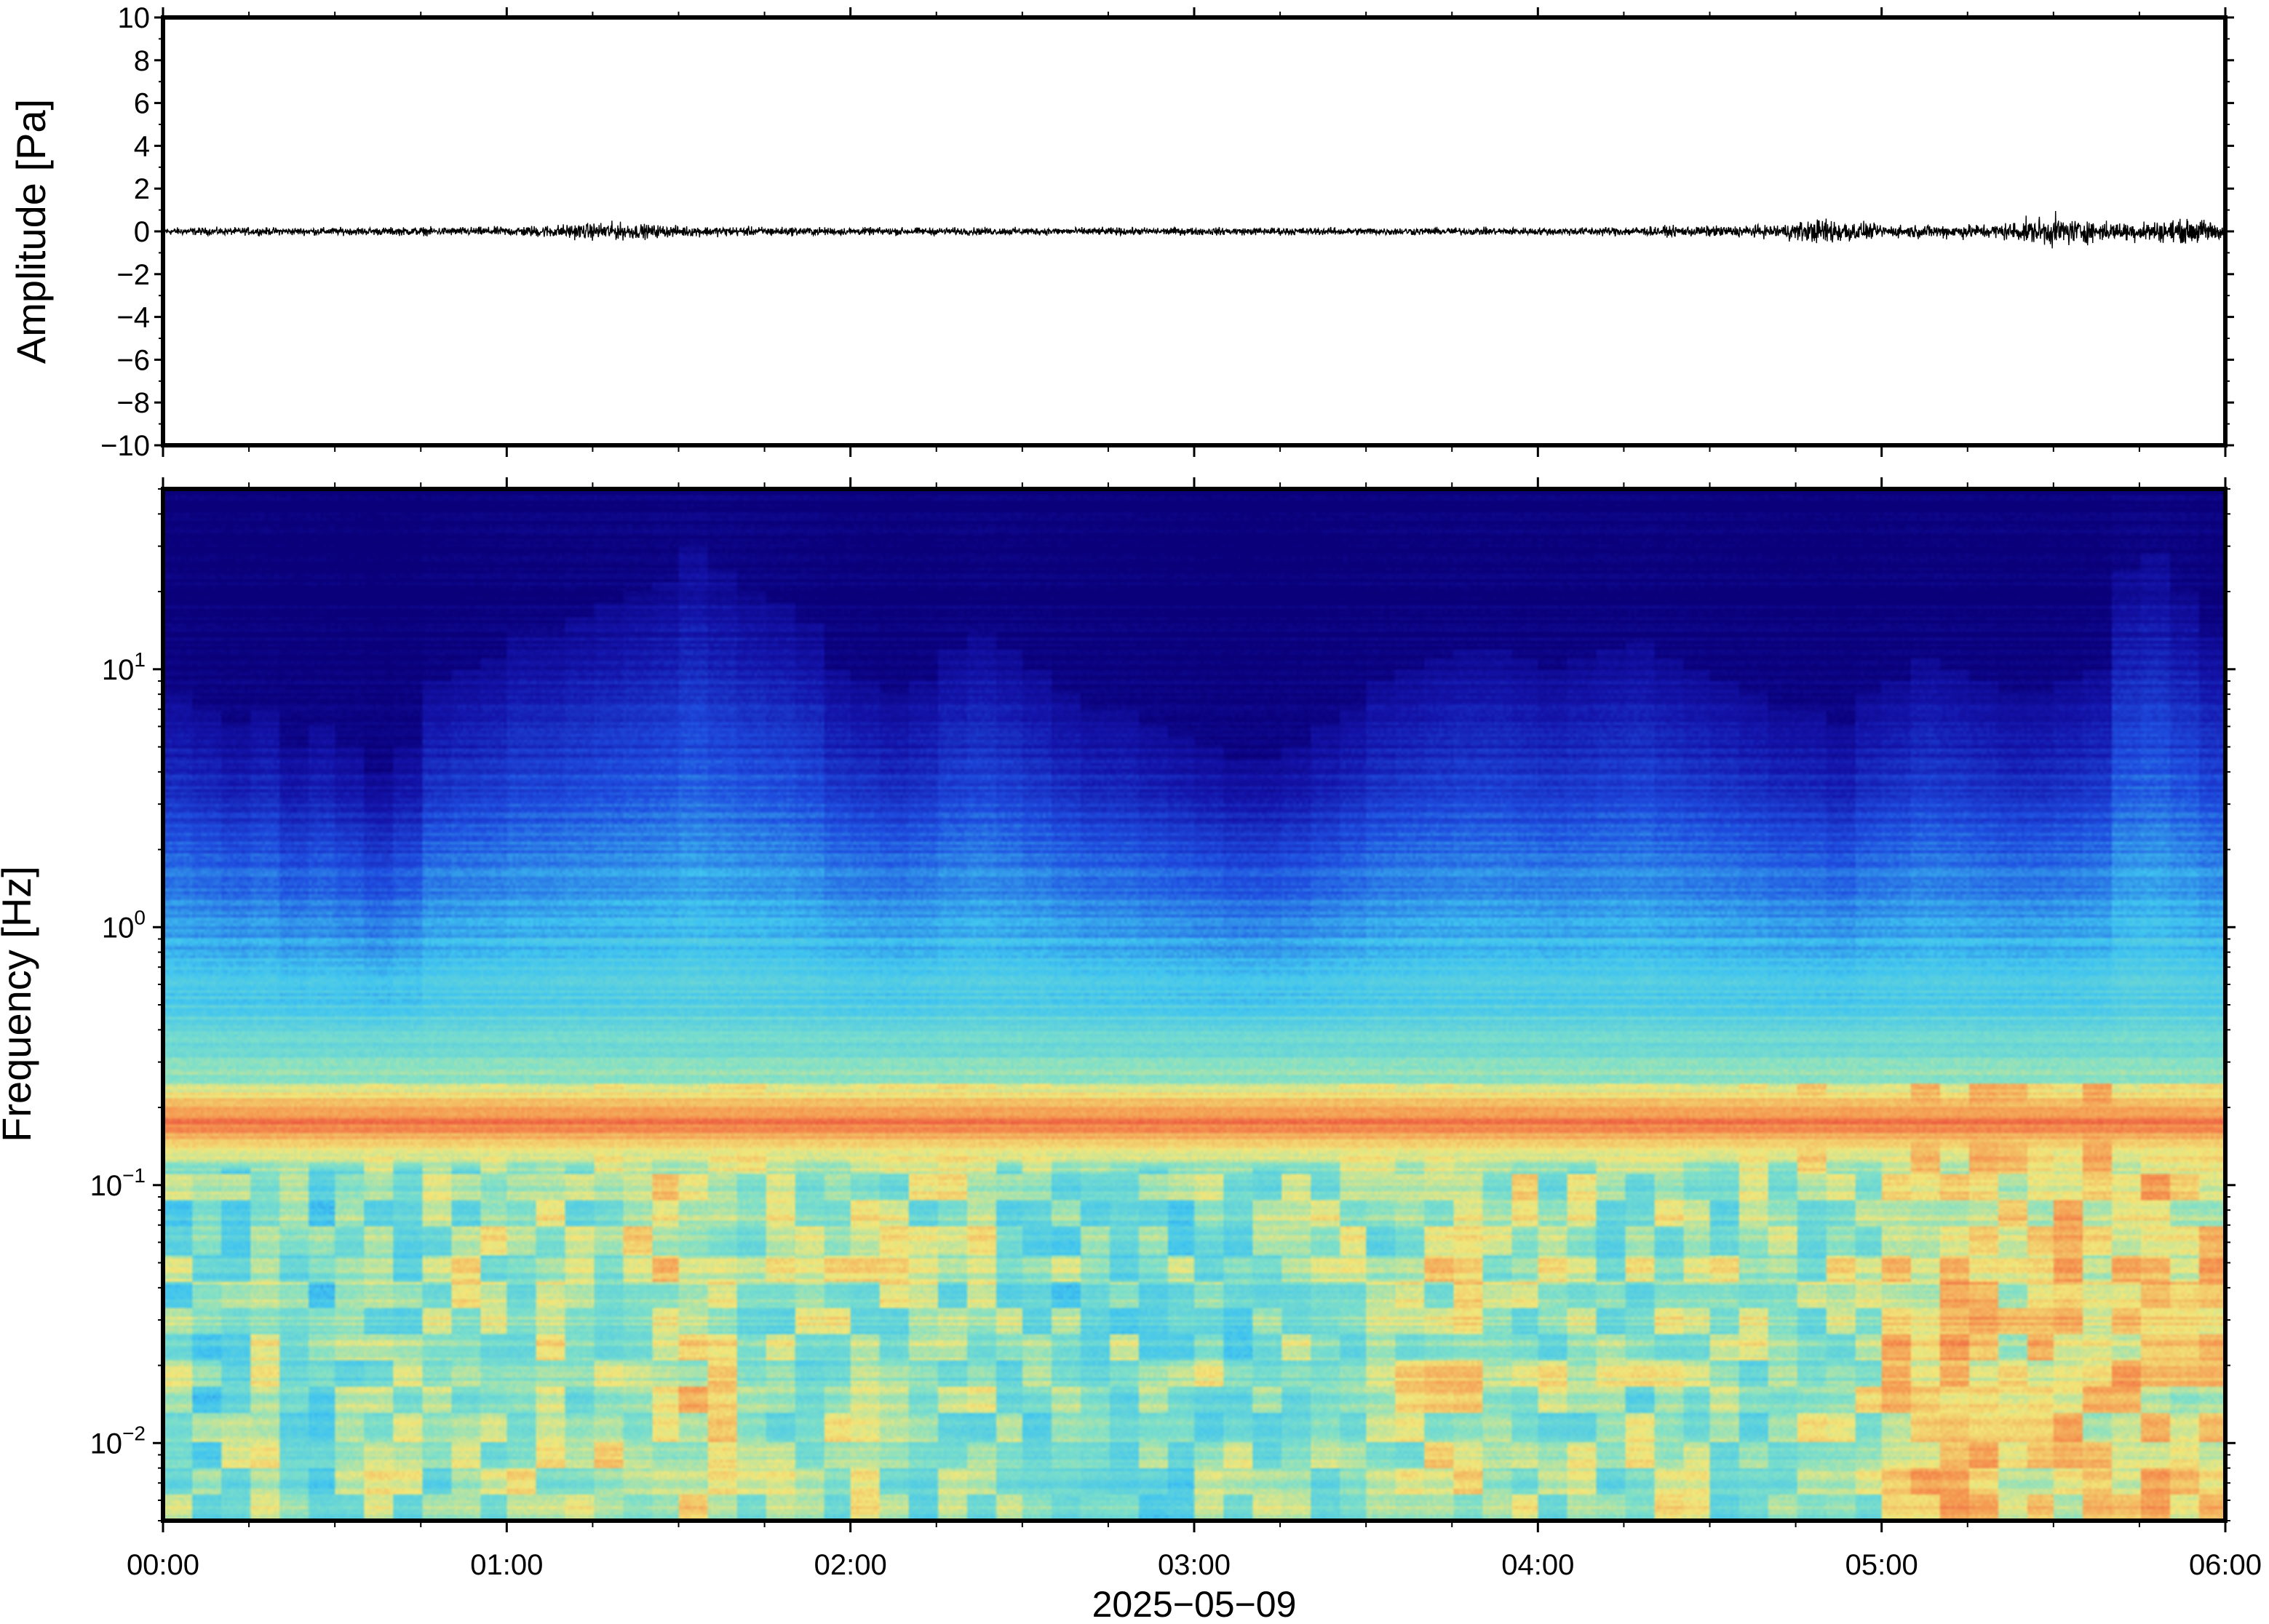 Image resolution: width=2269 pixels, height=1624 pixels. I want to click on x-tick-label: 05:00, so click(1881, 1565).